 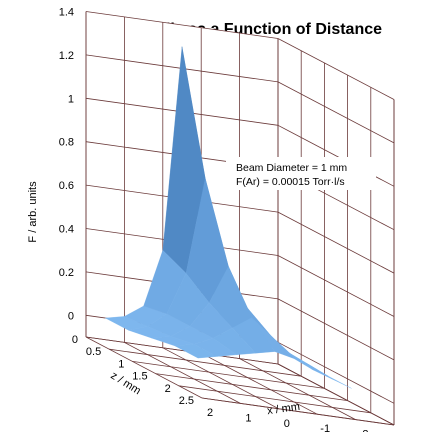 I want to click on x-tick-label: -1, so click(x=325, y=427).